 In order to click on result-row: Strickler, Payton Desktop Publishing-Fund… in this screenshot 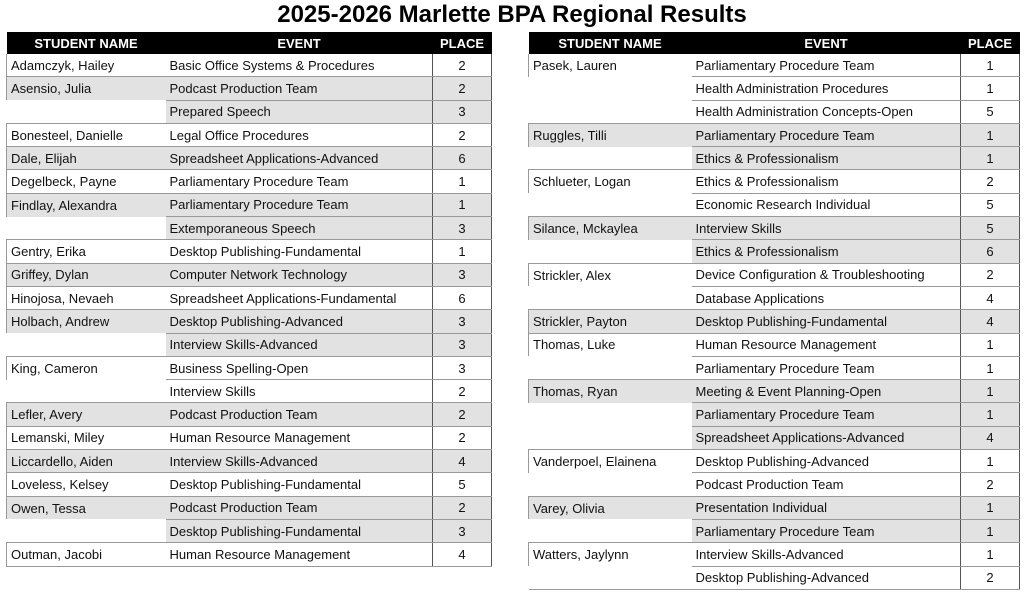, I will do `click(774, 321)`.